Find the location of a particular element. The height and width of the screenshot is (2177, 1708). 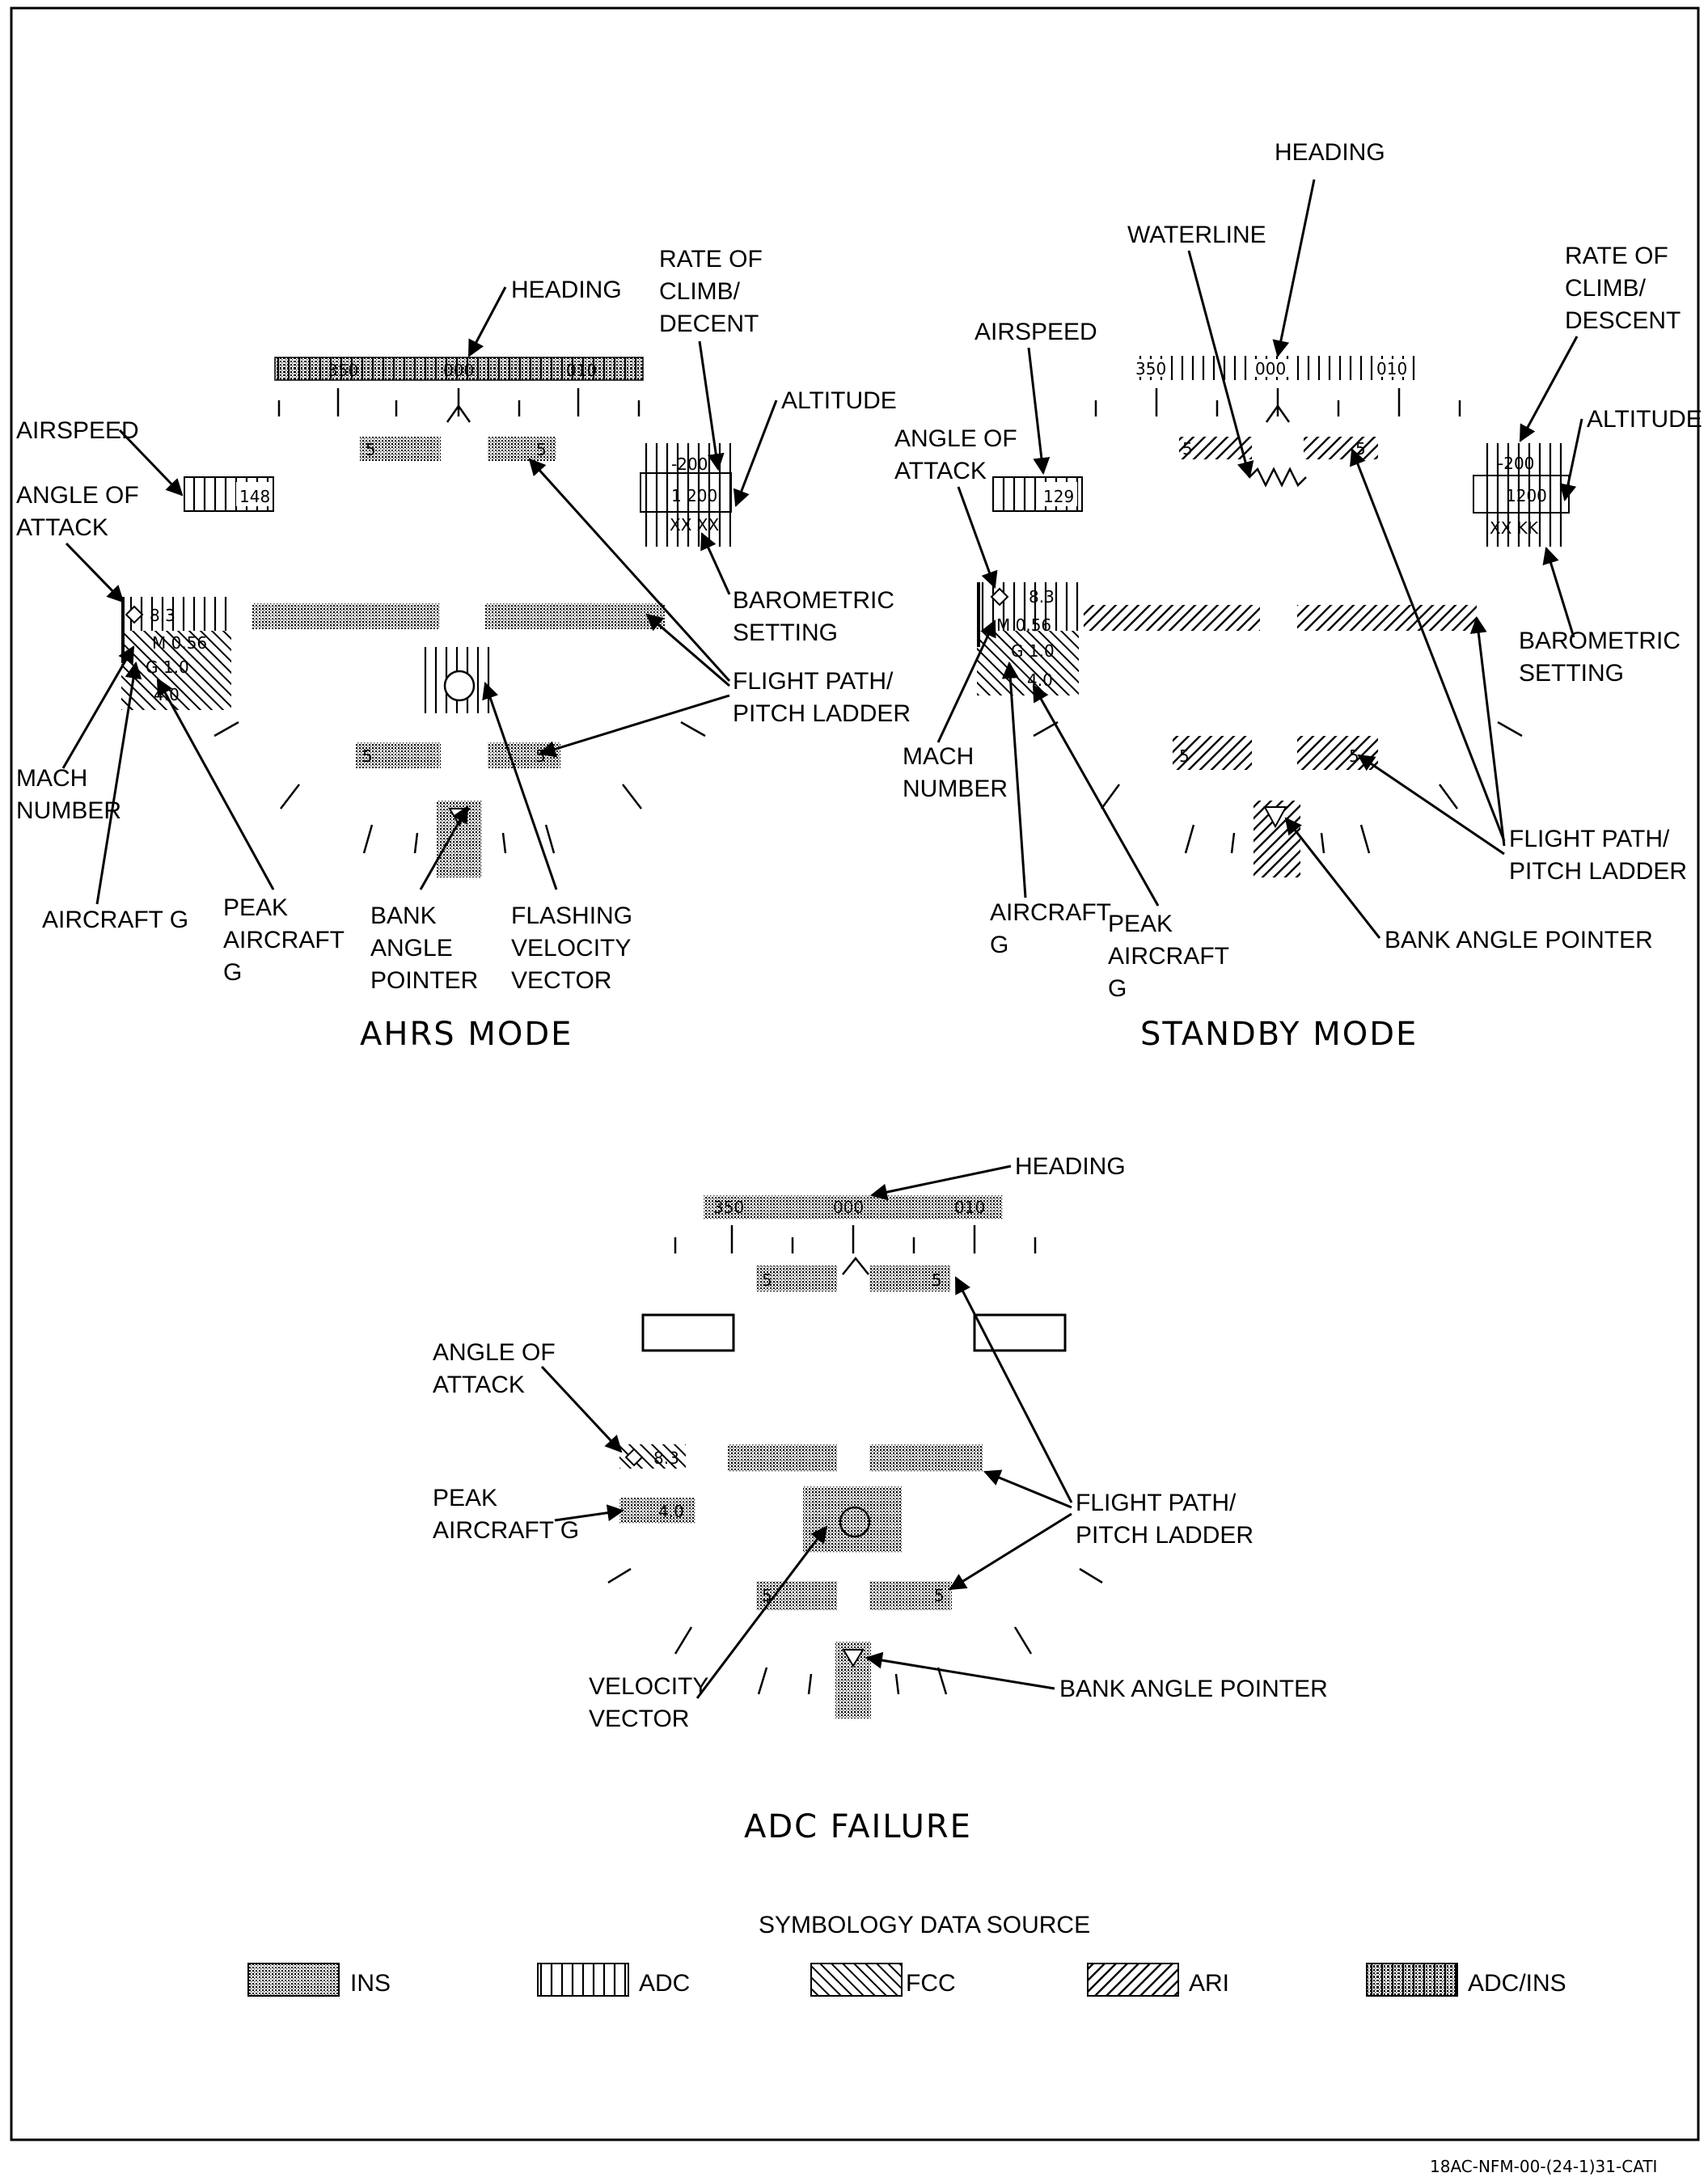

ahrs-heading-ticks is located at coordinates (458, 402).